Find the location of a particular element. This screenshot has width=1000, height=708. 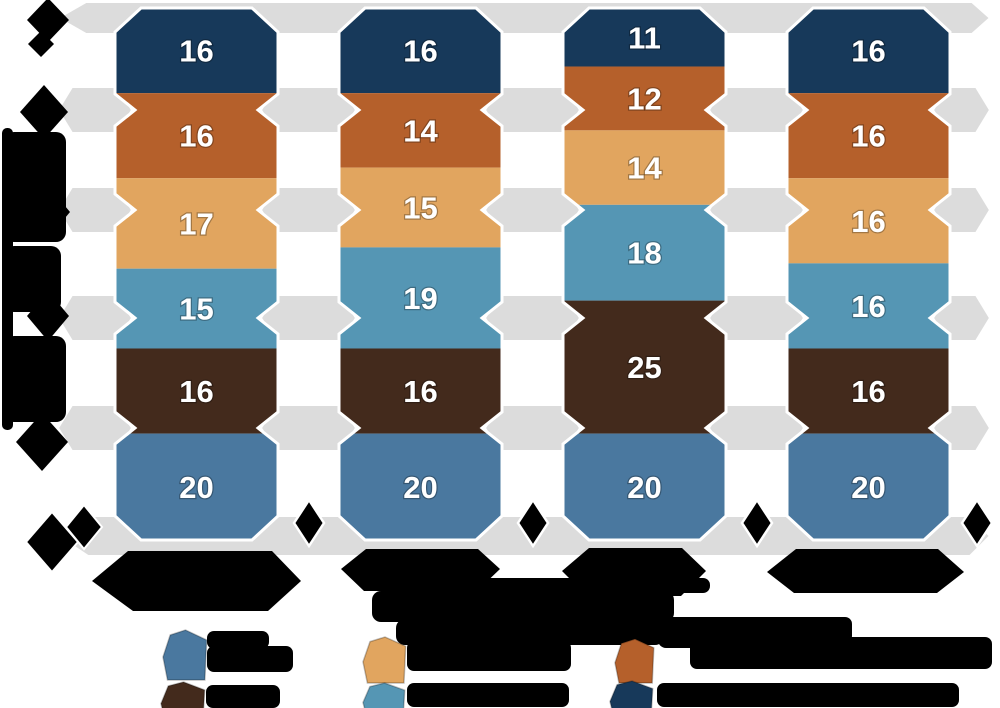

column-2-outline is located at coordinates (420, 274).